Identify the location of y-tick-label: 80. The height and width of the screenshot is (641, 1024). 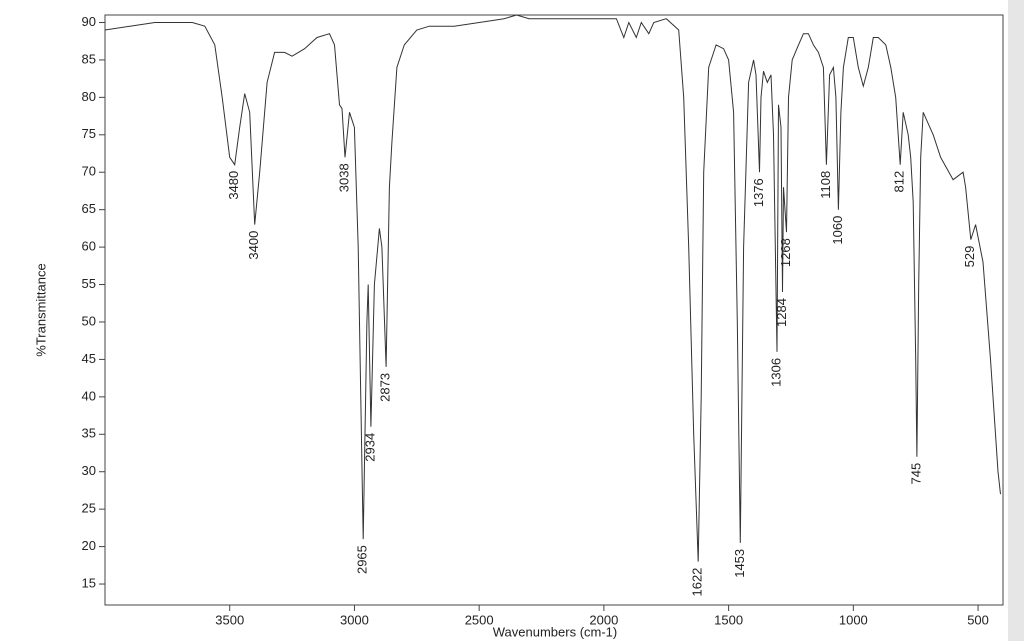
(89, 96).